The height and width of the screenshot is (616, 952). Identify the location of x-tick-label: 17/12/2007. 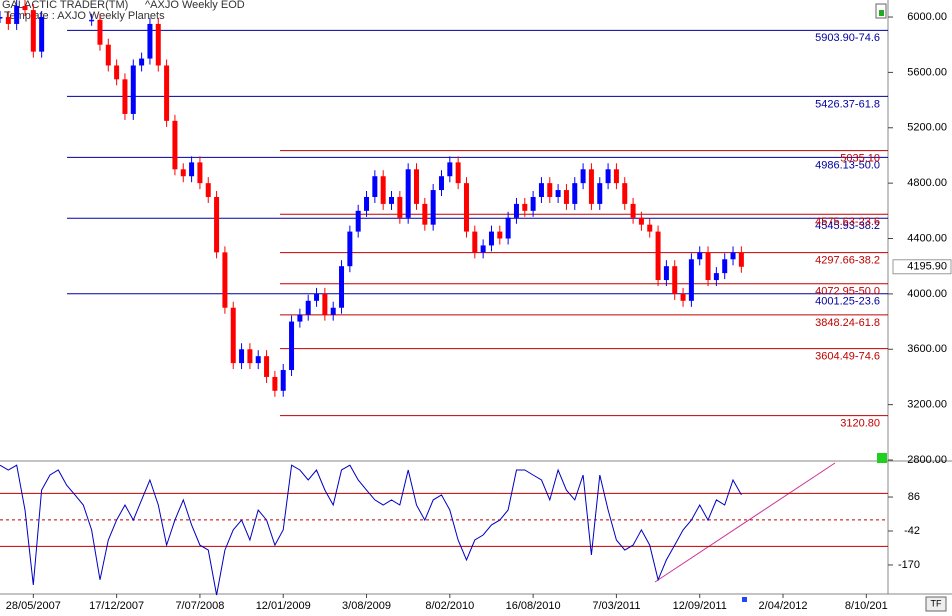
(116, 606).